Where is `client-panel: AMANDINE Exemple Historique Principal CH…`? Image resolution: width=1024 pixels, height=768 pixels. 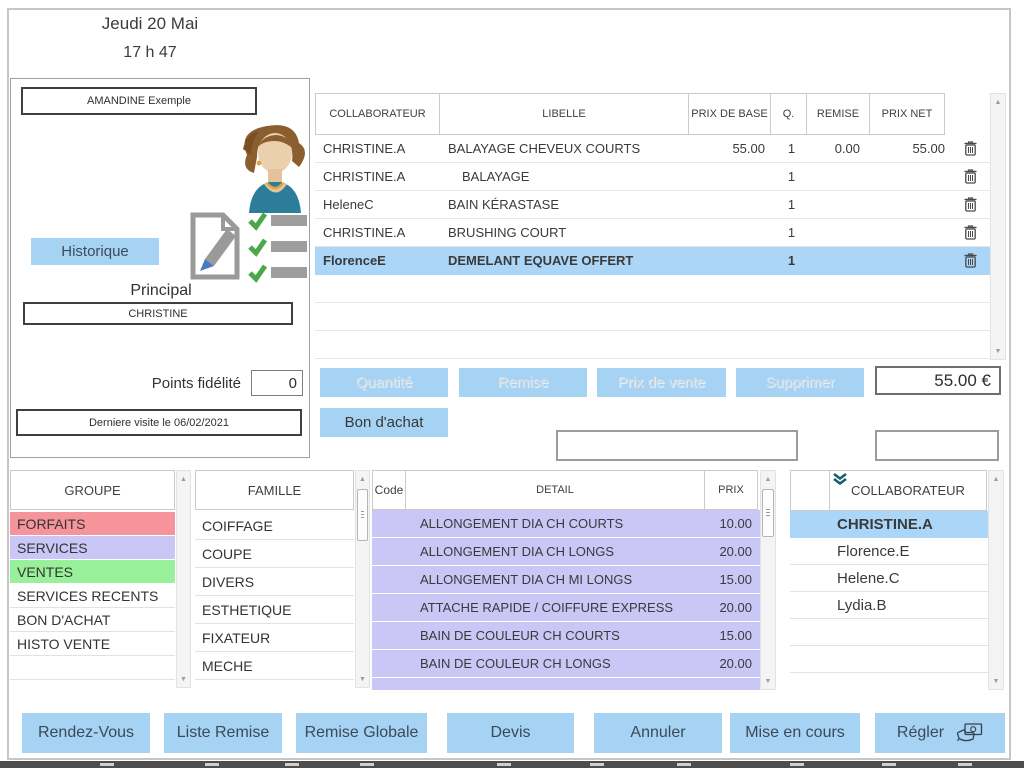
client-panel: AMANDINE Exemple Historique Principal CH… is located at coordinates (160, 268).